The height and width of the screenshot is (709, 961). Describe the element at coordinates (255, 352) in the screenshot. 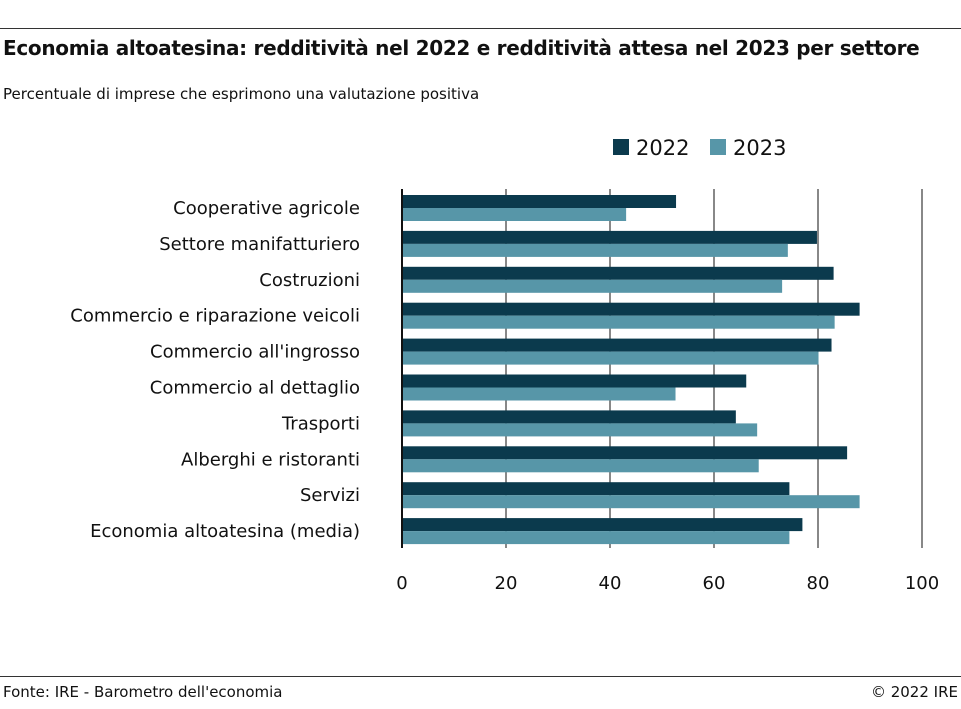

I see `category-label: Commercio all'ingrosso` at that location.